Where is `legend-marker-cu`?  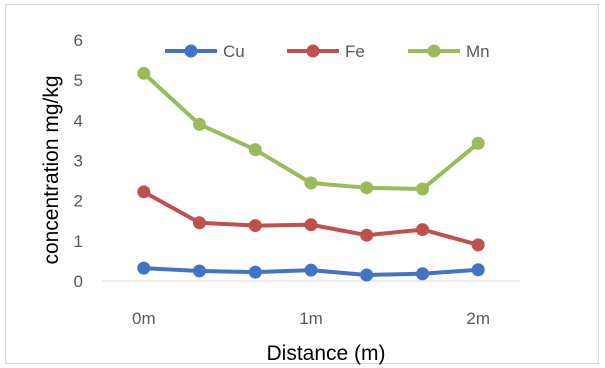 legend-marker-cu is located at coordinates (191, 51).